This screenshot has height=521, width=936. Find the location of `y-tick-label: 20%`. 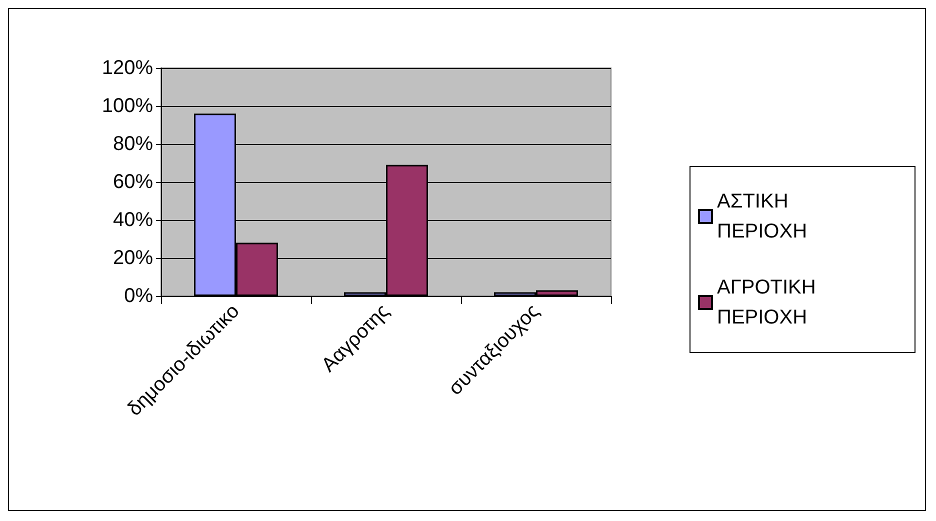

y-tick-label: 20% is located at coordinates (133, 258).